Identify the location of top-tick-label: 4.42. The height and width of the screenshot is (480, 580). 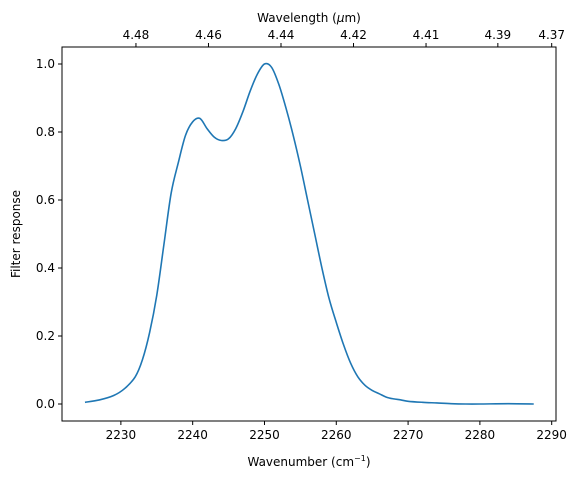
(353, 35).